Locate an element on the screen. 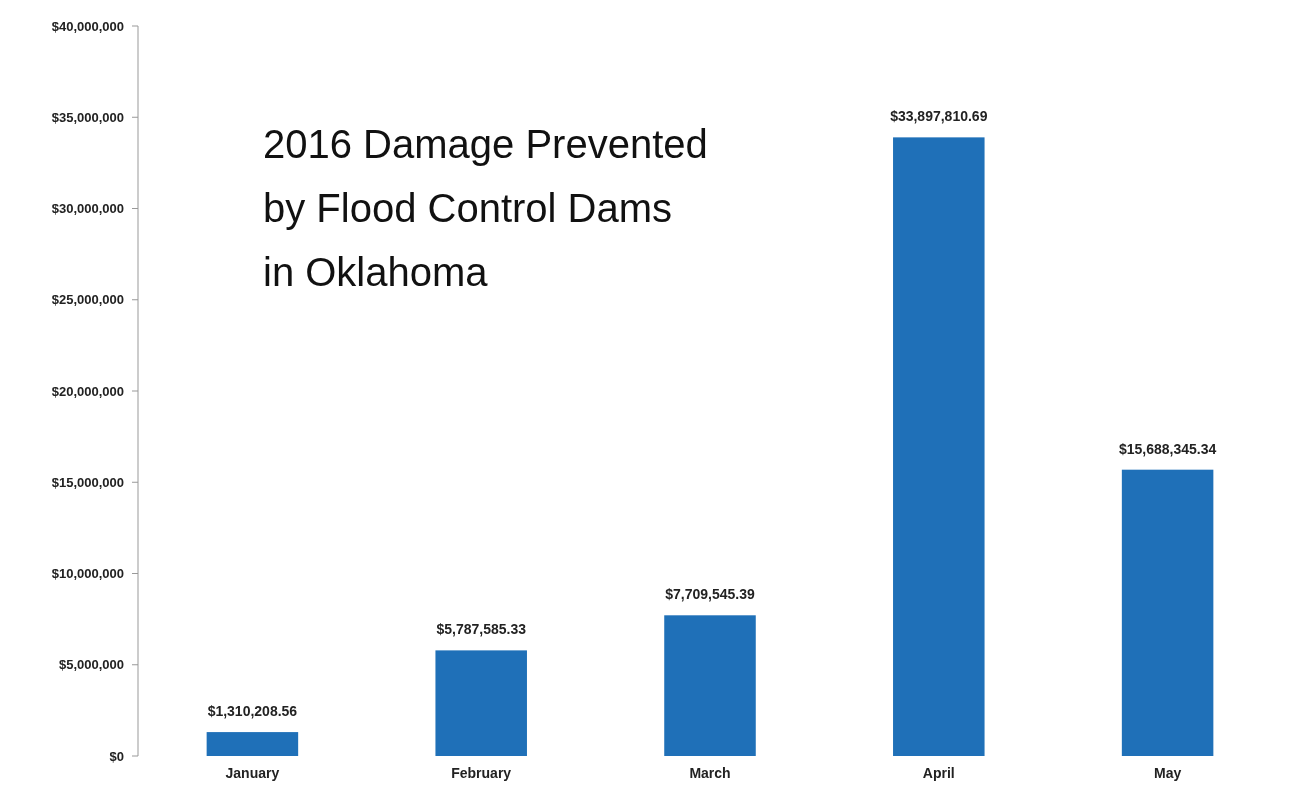 Image resolution: width=1302 pixels, height=794 pixels. text: 2016 Damage Prevented by Flood Control Dams in Oklahoma is located at coordinates (485, 208).